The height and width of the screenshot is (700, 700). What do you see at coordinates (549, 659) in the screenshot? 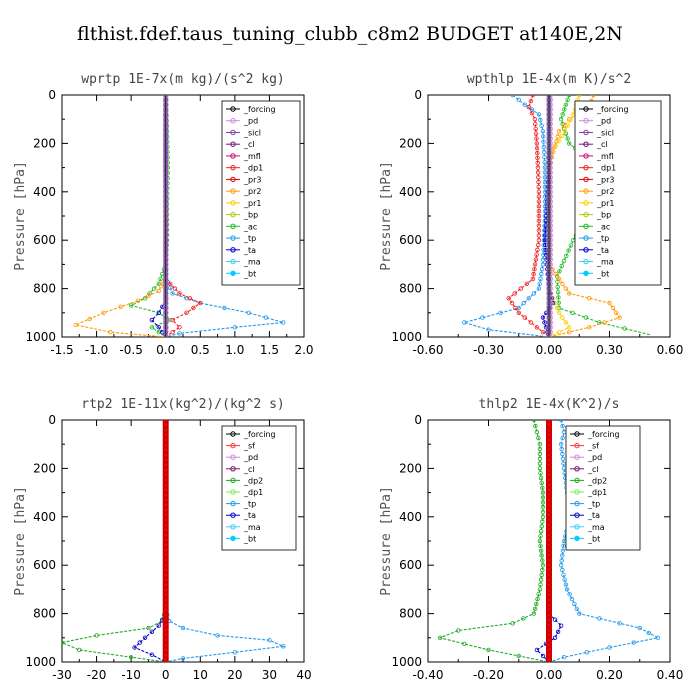
I see `zero-profile-marker` at bounding box center [549, 659].